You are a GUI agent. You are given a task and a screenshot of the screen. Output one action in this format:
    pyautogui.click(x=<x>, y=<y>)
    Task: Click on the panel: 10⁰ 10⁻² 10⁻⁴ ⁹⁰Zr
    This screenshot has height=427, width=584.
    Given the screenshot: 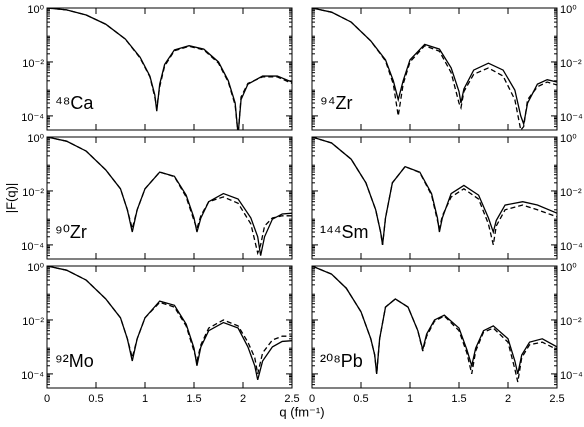 What is the action you would take?
    pyautogui.click(x=157, y=196)
    